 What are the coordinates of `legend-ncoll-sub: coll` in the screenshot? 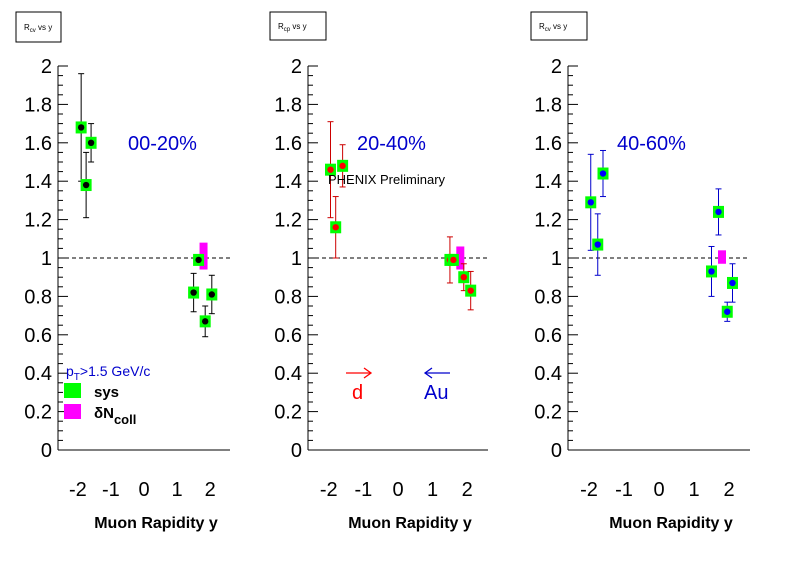 It's located at (125, 419).